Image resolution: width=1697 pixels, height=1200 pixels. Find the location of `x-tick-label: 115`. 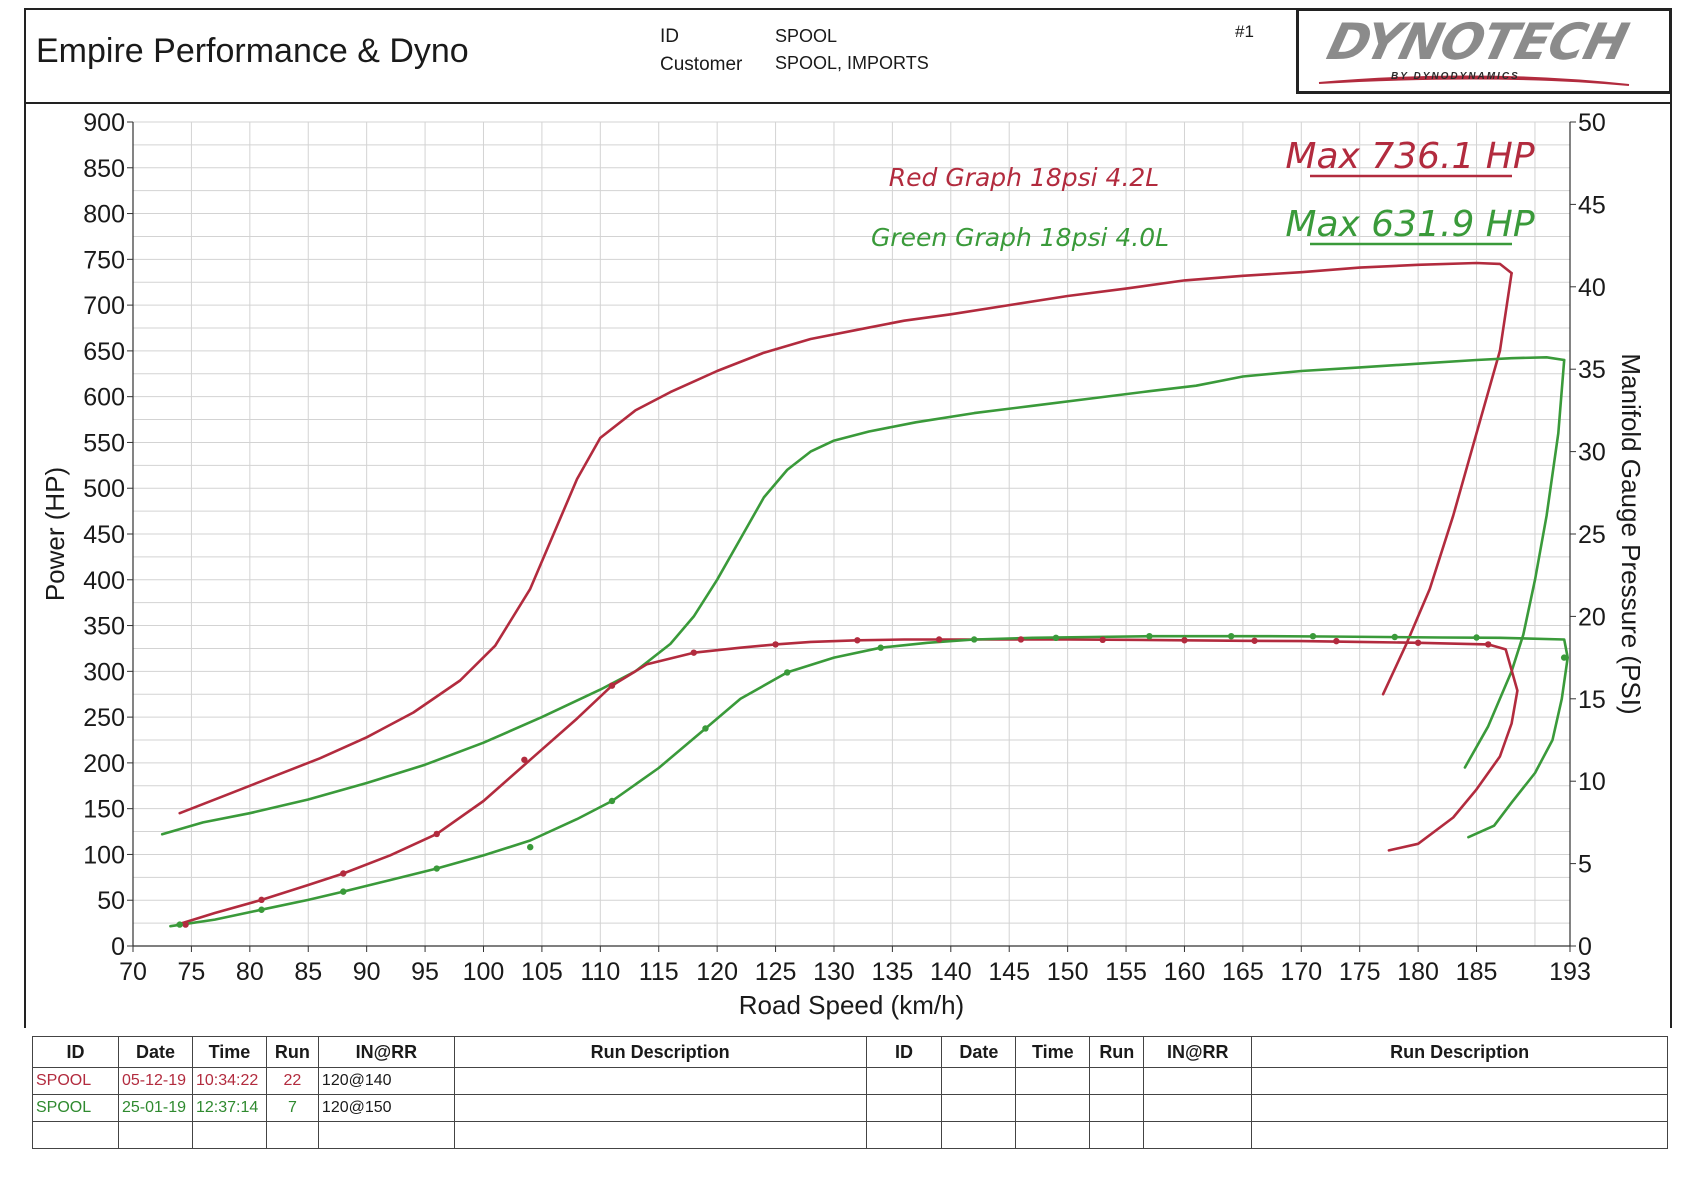

x-tick-label: 115 is located at coordinates (659, 972).